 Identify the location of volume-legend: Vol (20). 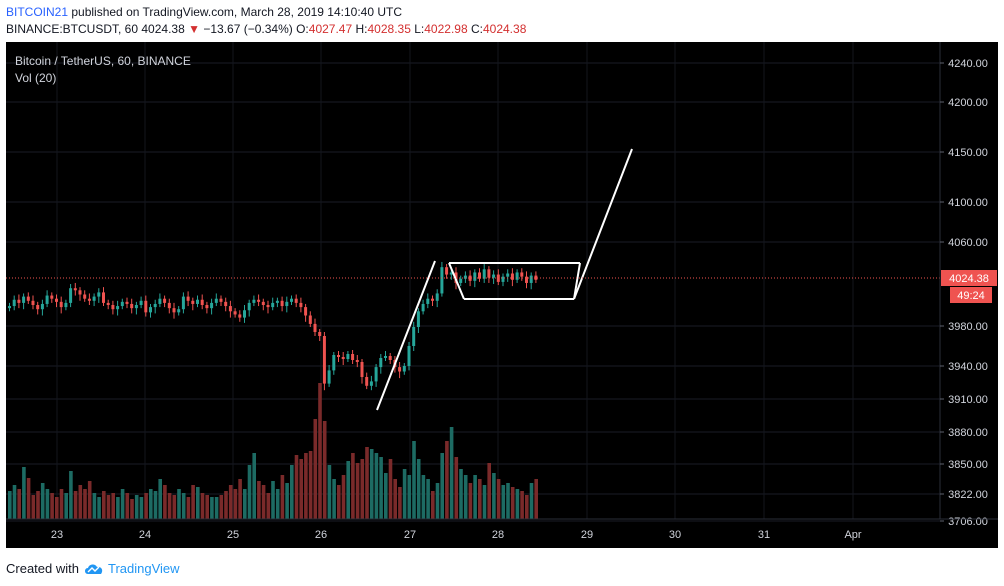
(36, 78).